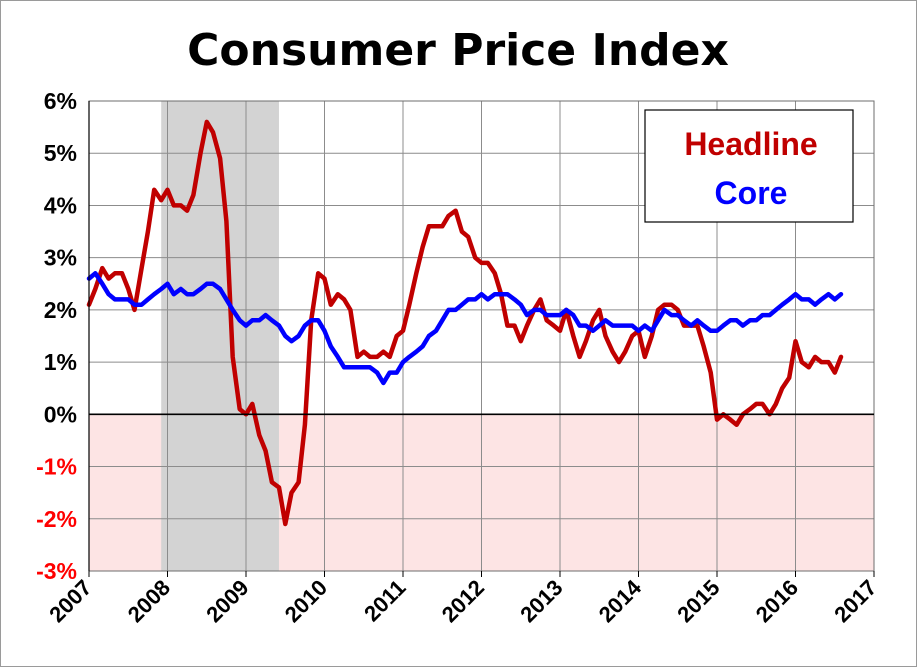 Image resolution: width=917 pixels, height=667 pixels. What do you see at coordinates (60, 310) in the screenshot?
I see `y-tick-label: 2%` at bounding box center [60, 310].